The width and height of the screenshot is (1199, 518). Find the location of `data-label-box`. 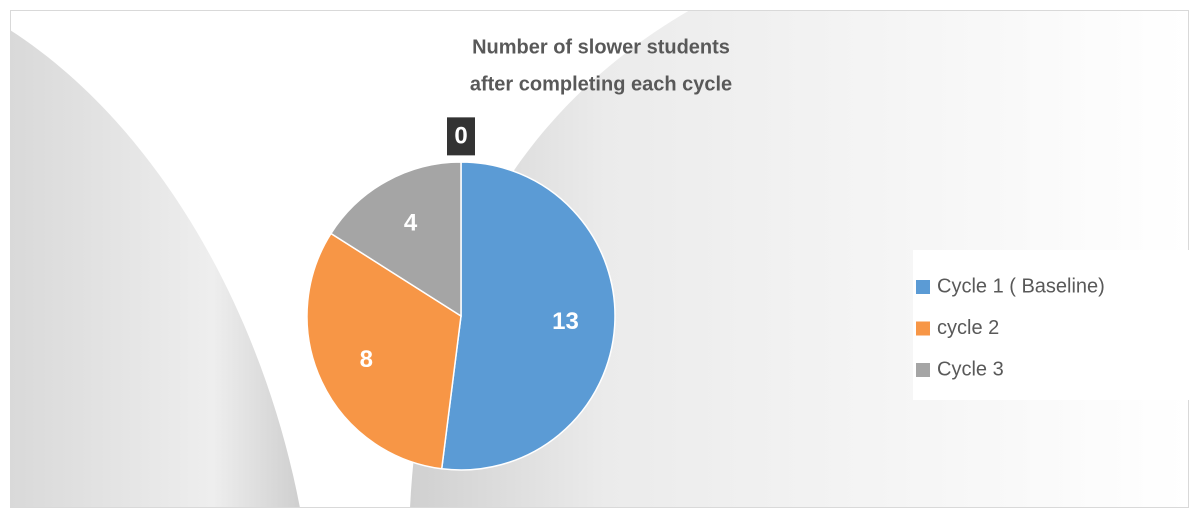

data-label-box is located at coordinates (461, 136).